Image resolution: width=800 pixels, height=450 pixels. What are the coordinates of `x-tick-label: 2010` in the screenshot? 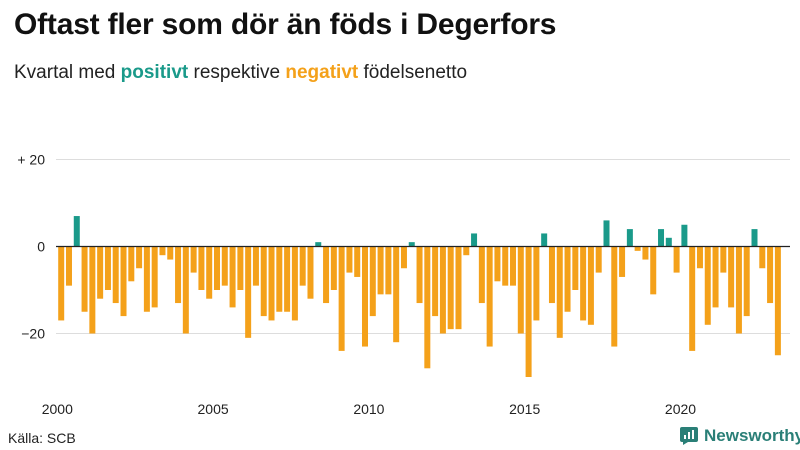 It's located at (368, 409).